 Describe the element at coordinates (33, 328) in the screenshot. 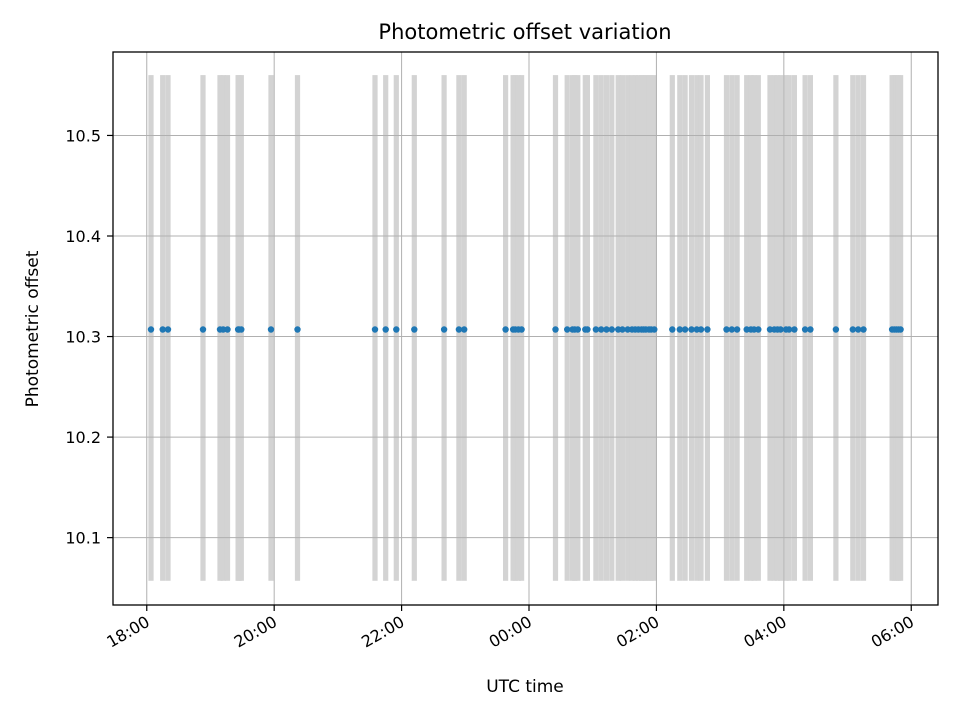

I see `y-axis-label: Photometric offset` at that location.